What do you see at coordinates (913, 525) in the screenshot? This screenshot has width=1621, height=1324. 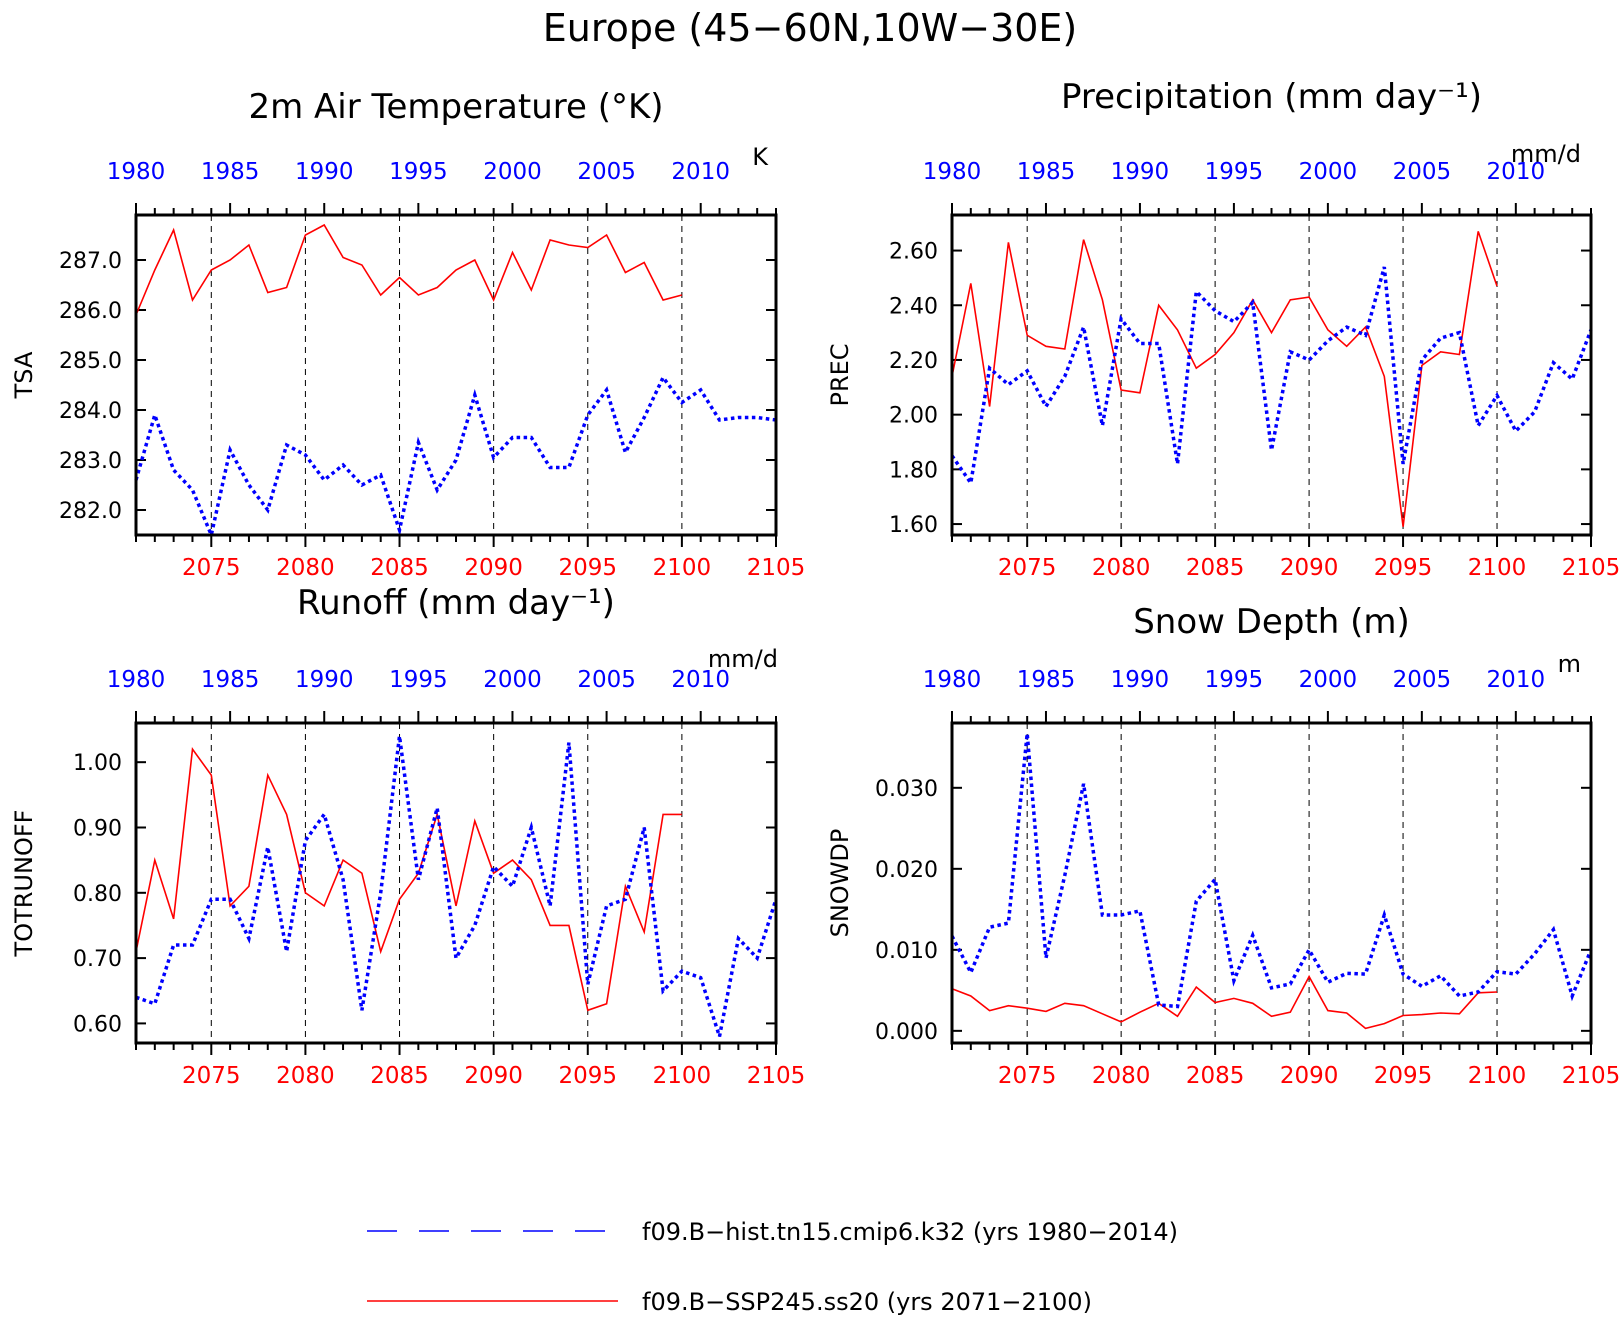 I see `y-tick-label: 1.60` at bounding box center [913, 525].